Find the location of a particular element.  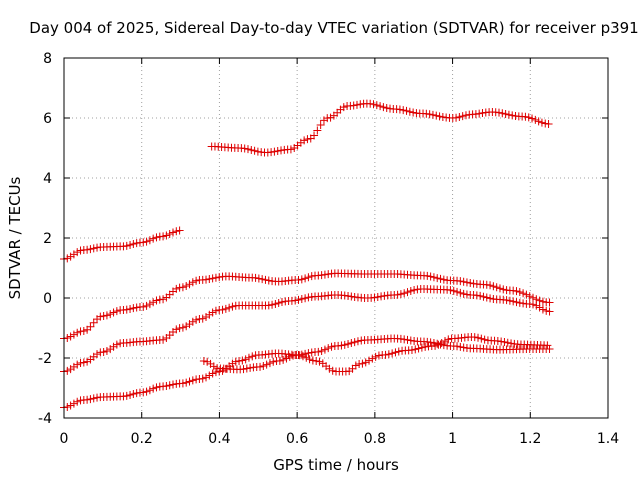

series-s6 is located at coordinates (375, 354).